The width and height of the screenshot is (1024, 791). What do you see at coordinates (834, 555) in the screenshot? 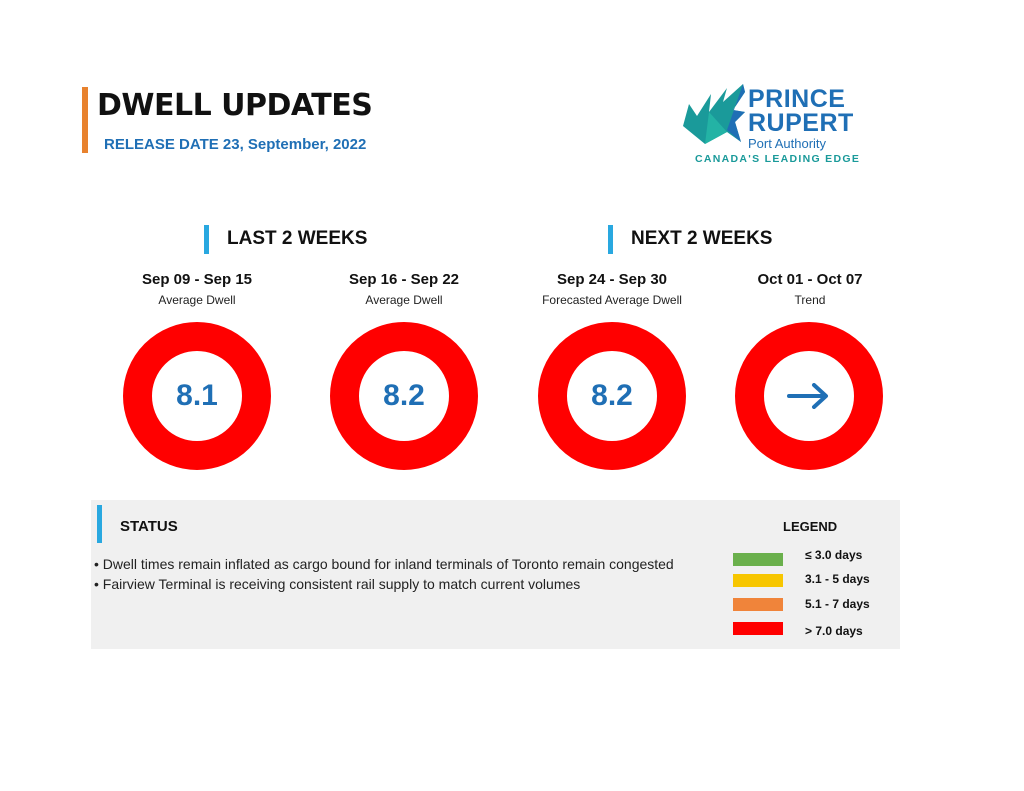
I see `legend-label: ≤ 3.0 days` at bounding box center [834, 555].